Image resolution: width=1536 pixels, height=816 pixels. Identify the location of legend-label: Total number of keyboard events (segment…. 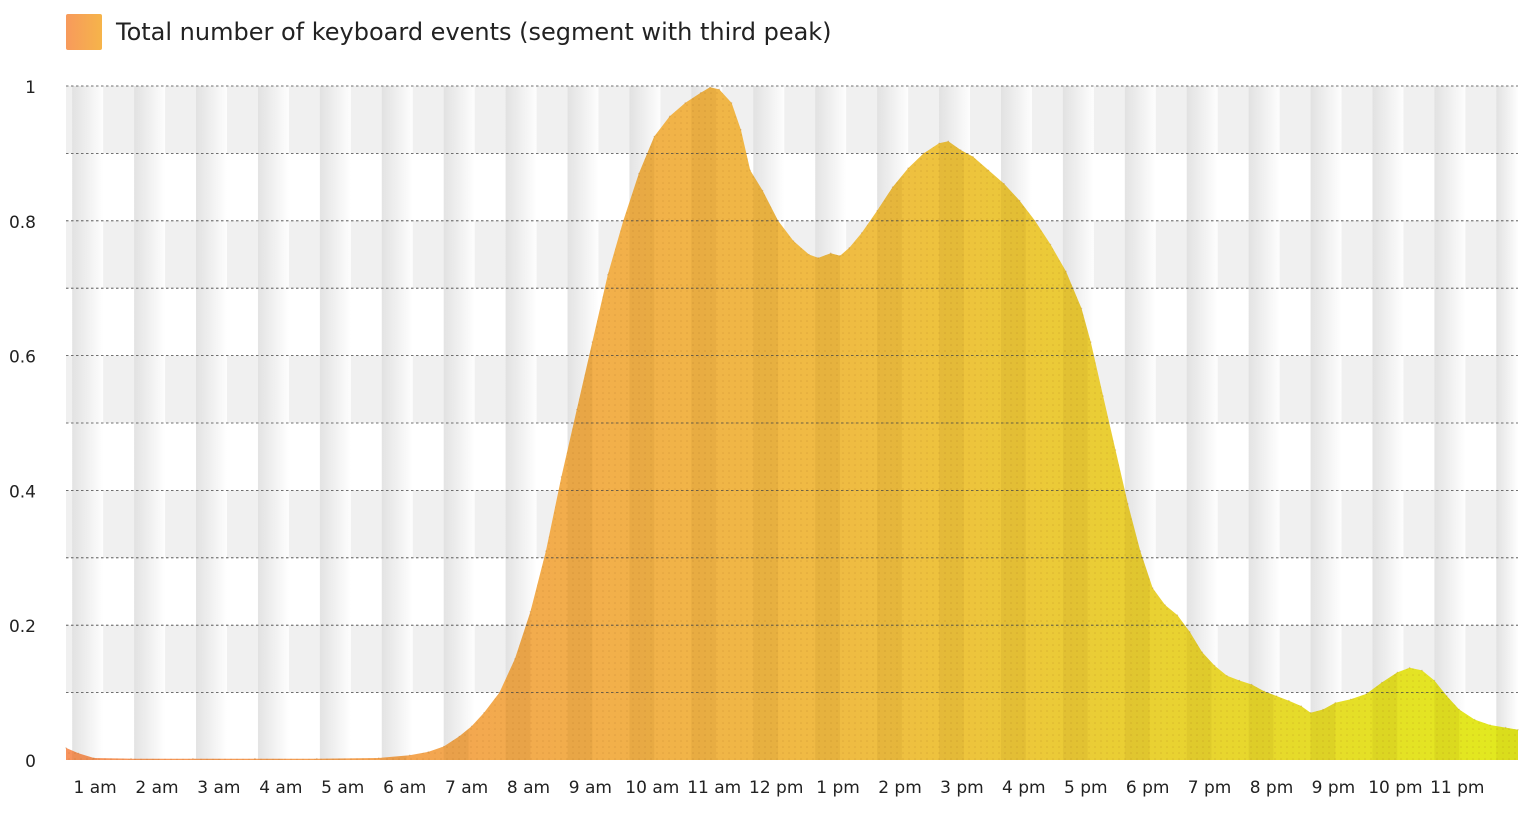
(474, 32).